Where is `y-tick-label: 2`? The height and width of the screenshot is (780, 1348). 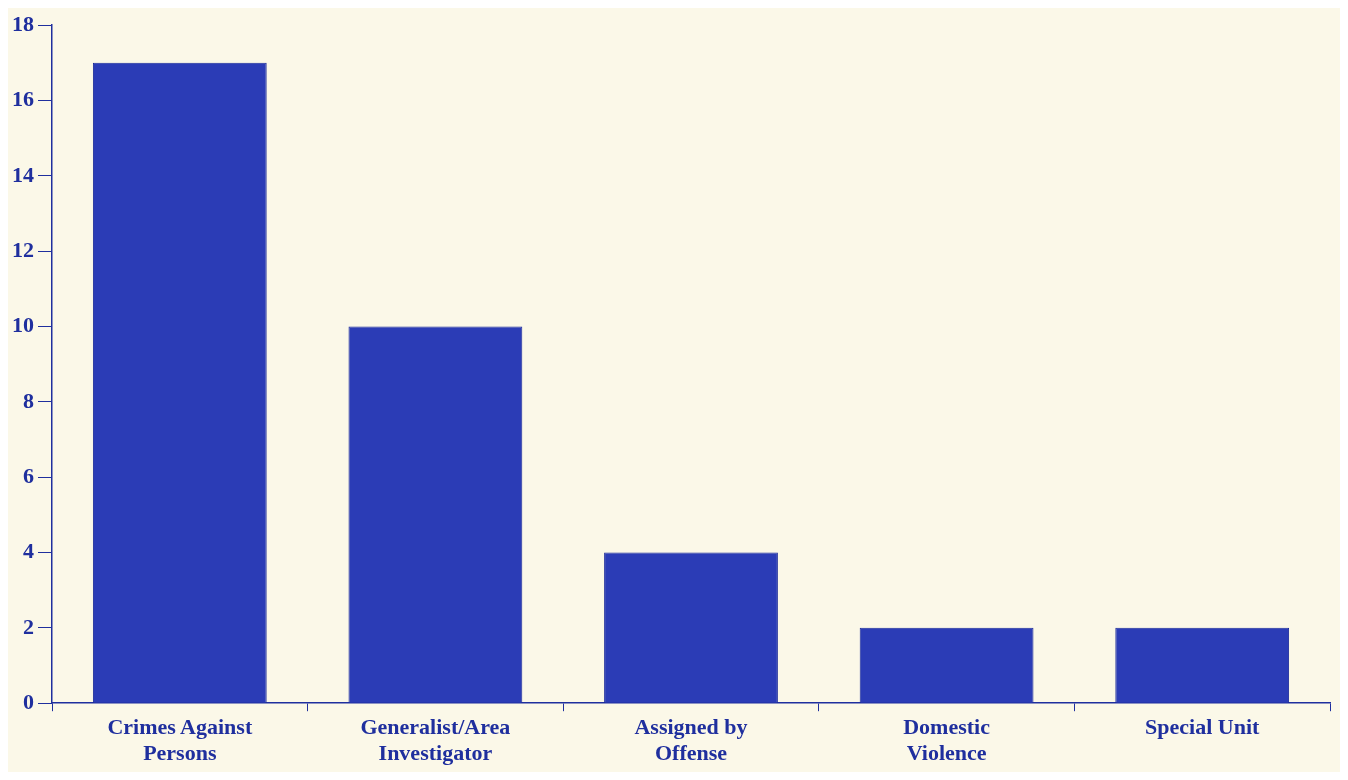 y-tick-label: 2 is located at coordinates (28, 626).